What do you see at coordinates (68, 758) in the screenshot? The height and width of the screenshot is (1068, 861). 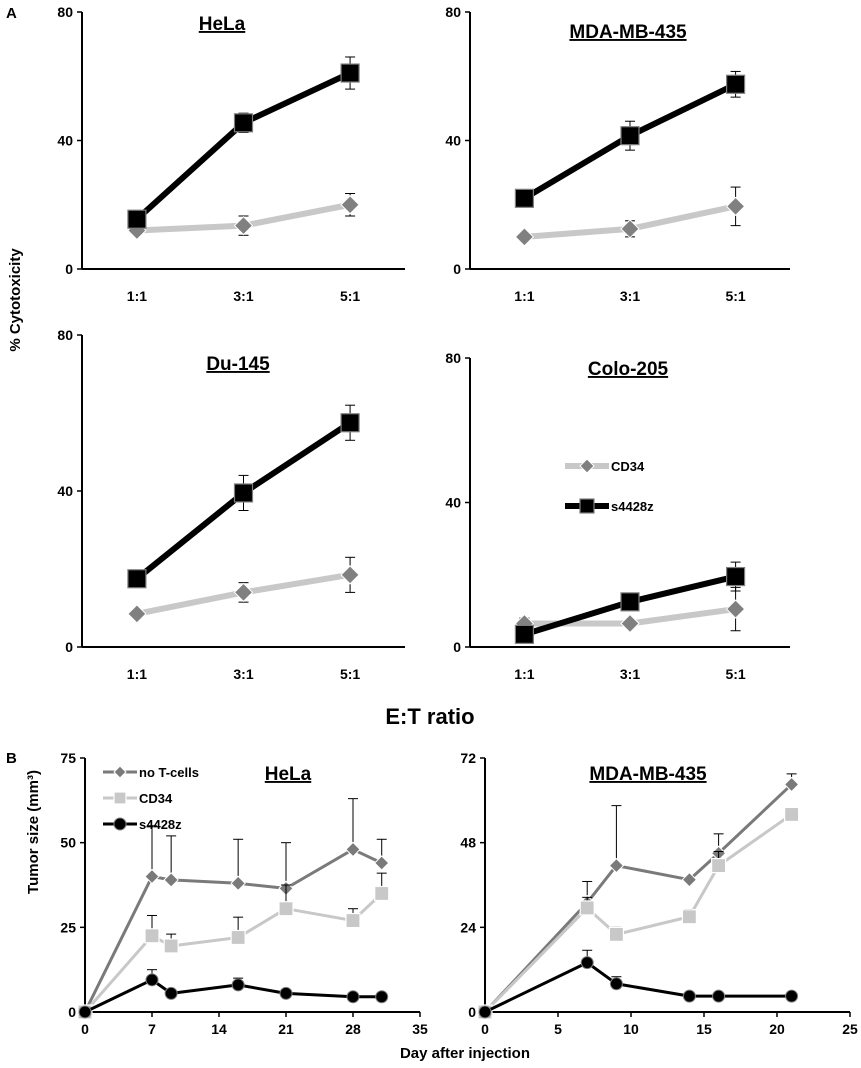 I see `y-tick-label: 75` at bounding box center [68, 758].